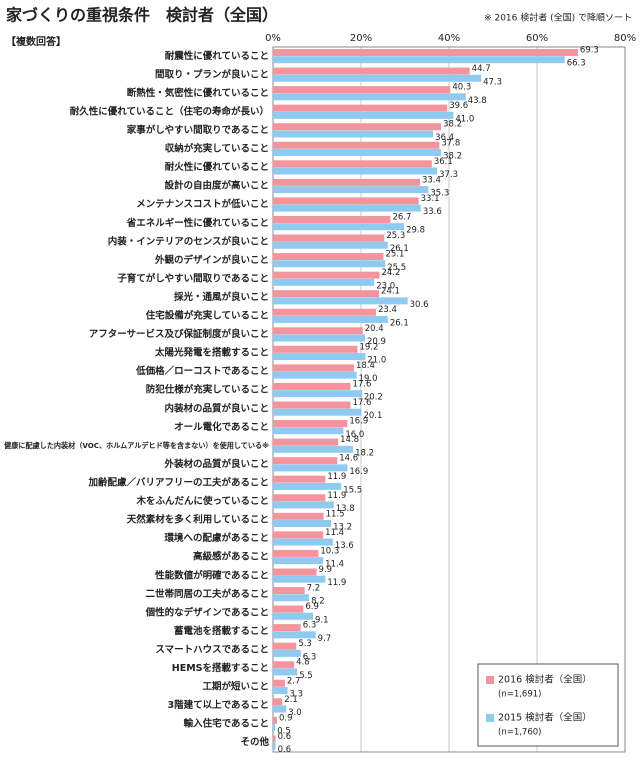  What do you see at coordinates (415, 231) in the screenshot?
I see `value-label: 29.8` at bounding box center [415, 231].